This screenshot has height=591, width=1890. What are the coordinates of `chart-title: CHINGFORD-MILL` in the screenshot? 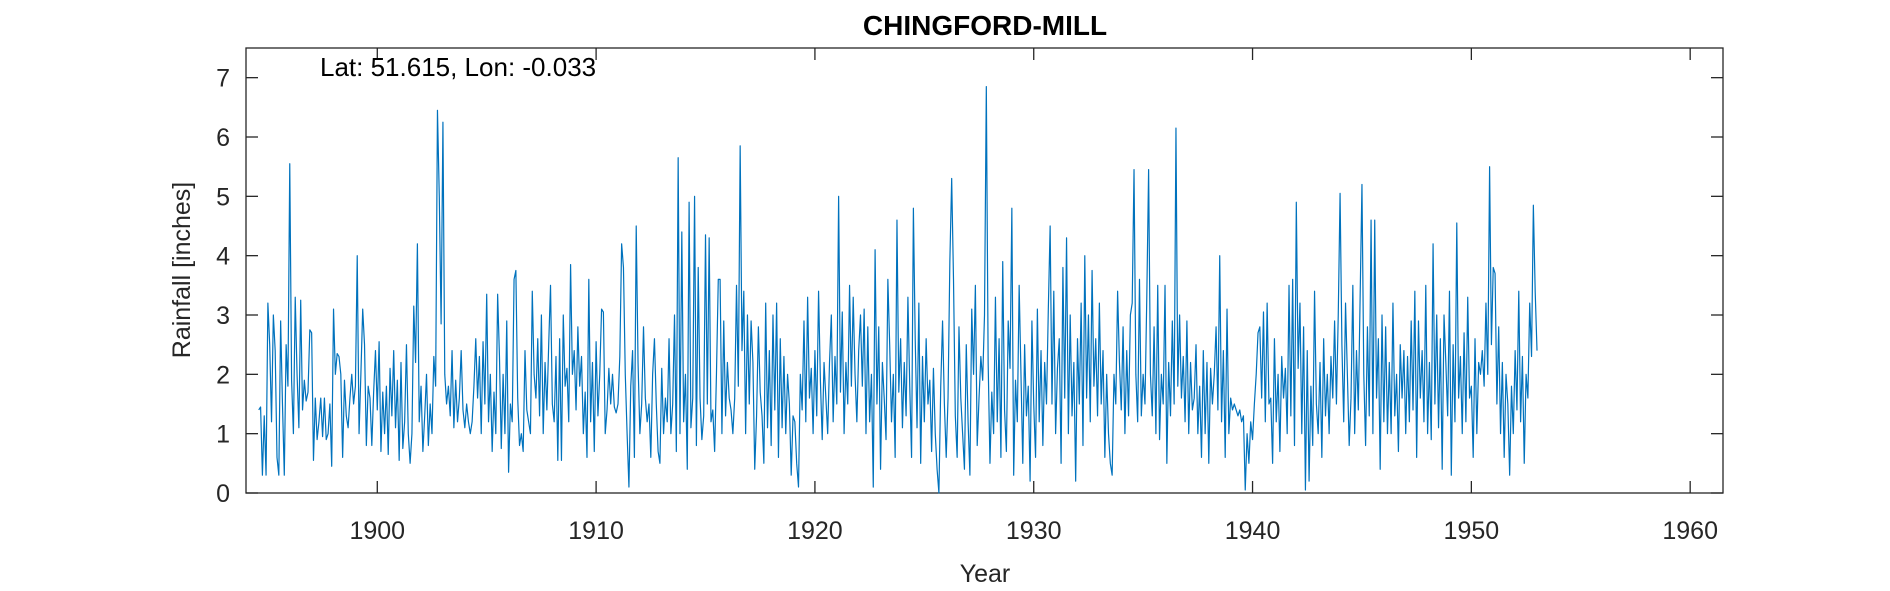 It's located at (985, 25).